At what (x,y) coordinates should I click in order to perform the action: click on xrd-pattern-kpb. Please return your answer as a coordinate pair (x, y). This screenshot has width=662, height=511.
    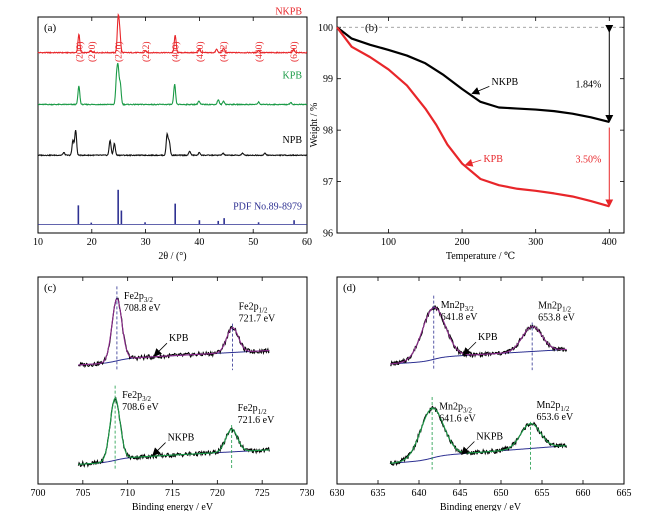
    Looking at the image, I should click on (172, 84).